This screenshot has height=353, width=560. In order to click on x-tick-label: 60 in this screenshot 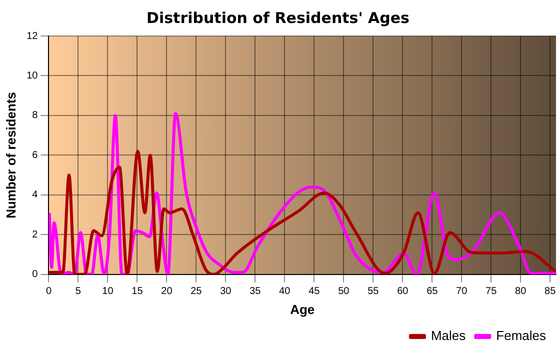, I will do `click(403, 292)`.